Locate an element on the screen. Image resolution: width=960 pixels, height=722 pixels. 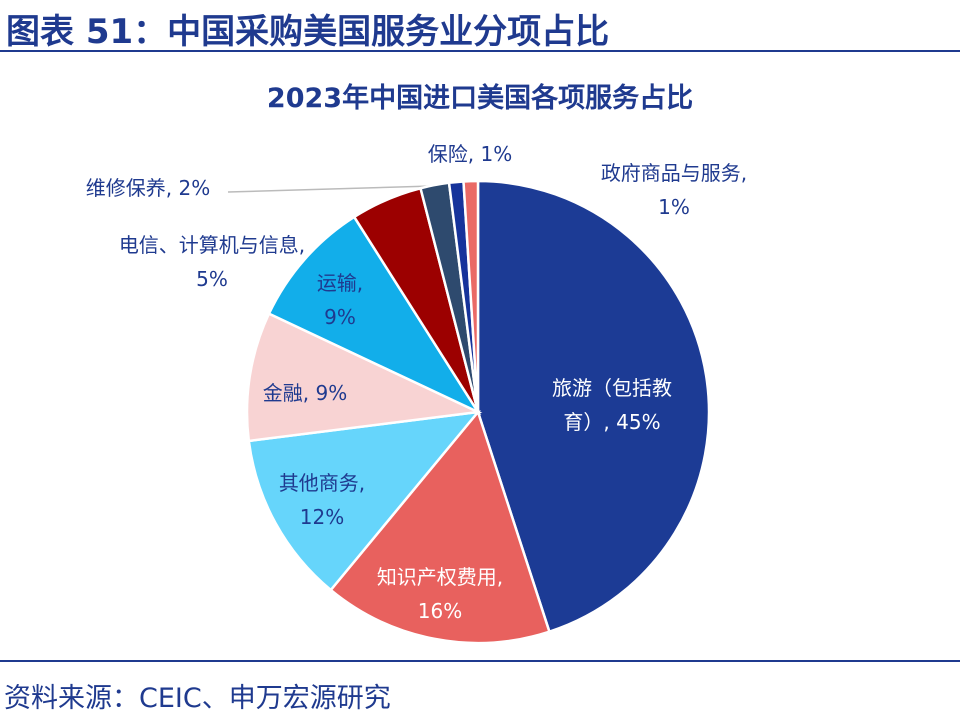
header-title: 图表 51：中国采购美国服务业分项占比 is located at coordinates (308, 32).